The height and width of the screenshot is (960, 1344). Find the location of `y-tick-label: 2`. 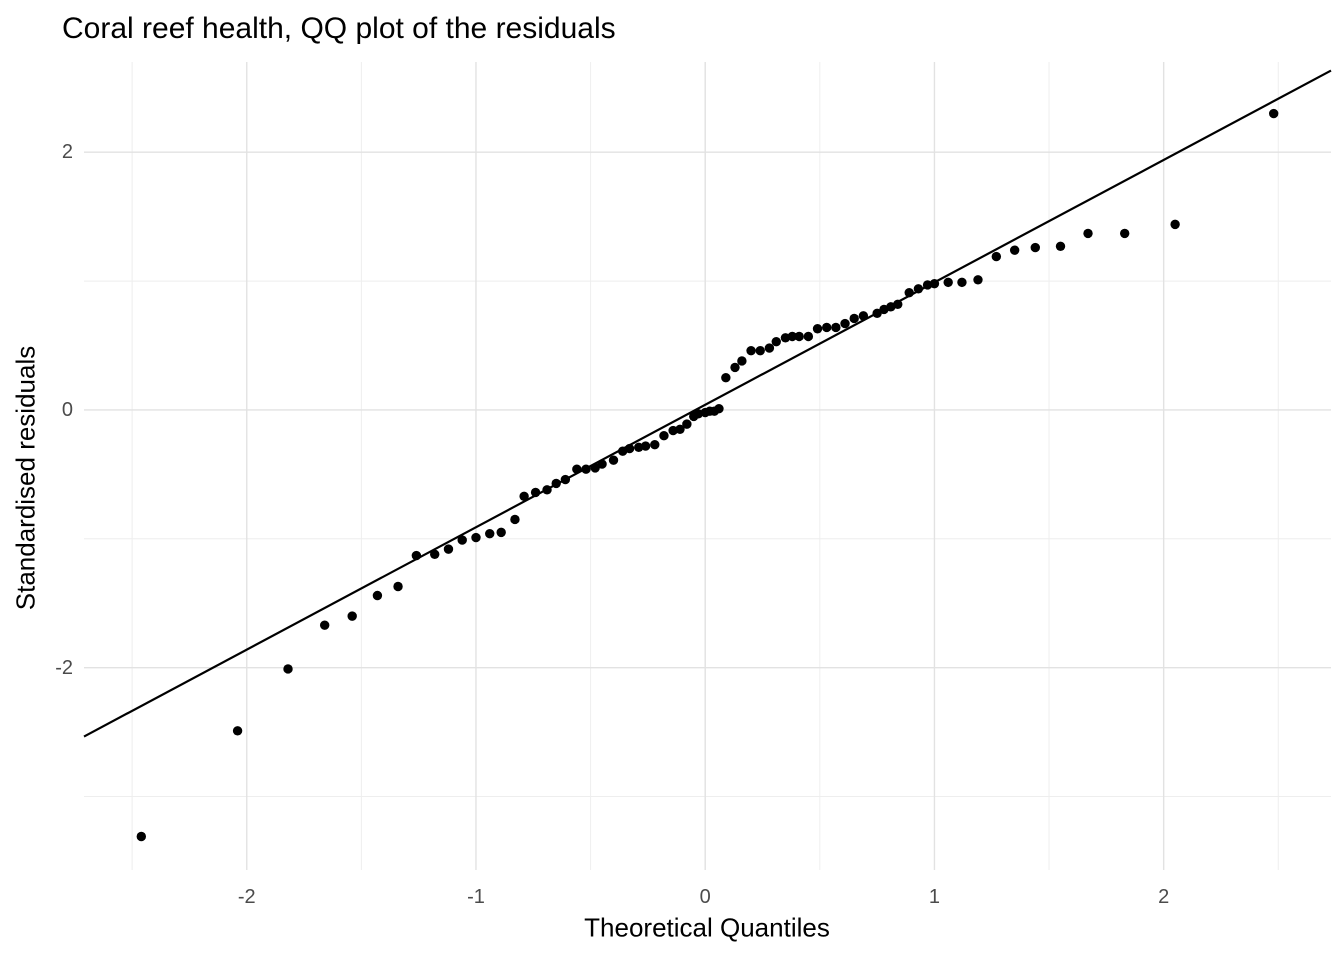

y-tick-label: 2 is located at coordinates (67, 152).